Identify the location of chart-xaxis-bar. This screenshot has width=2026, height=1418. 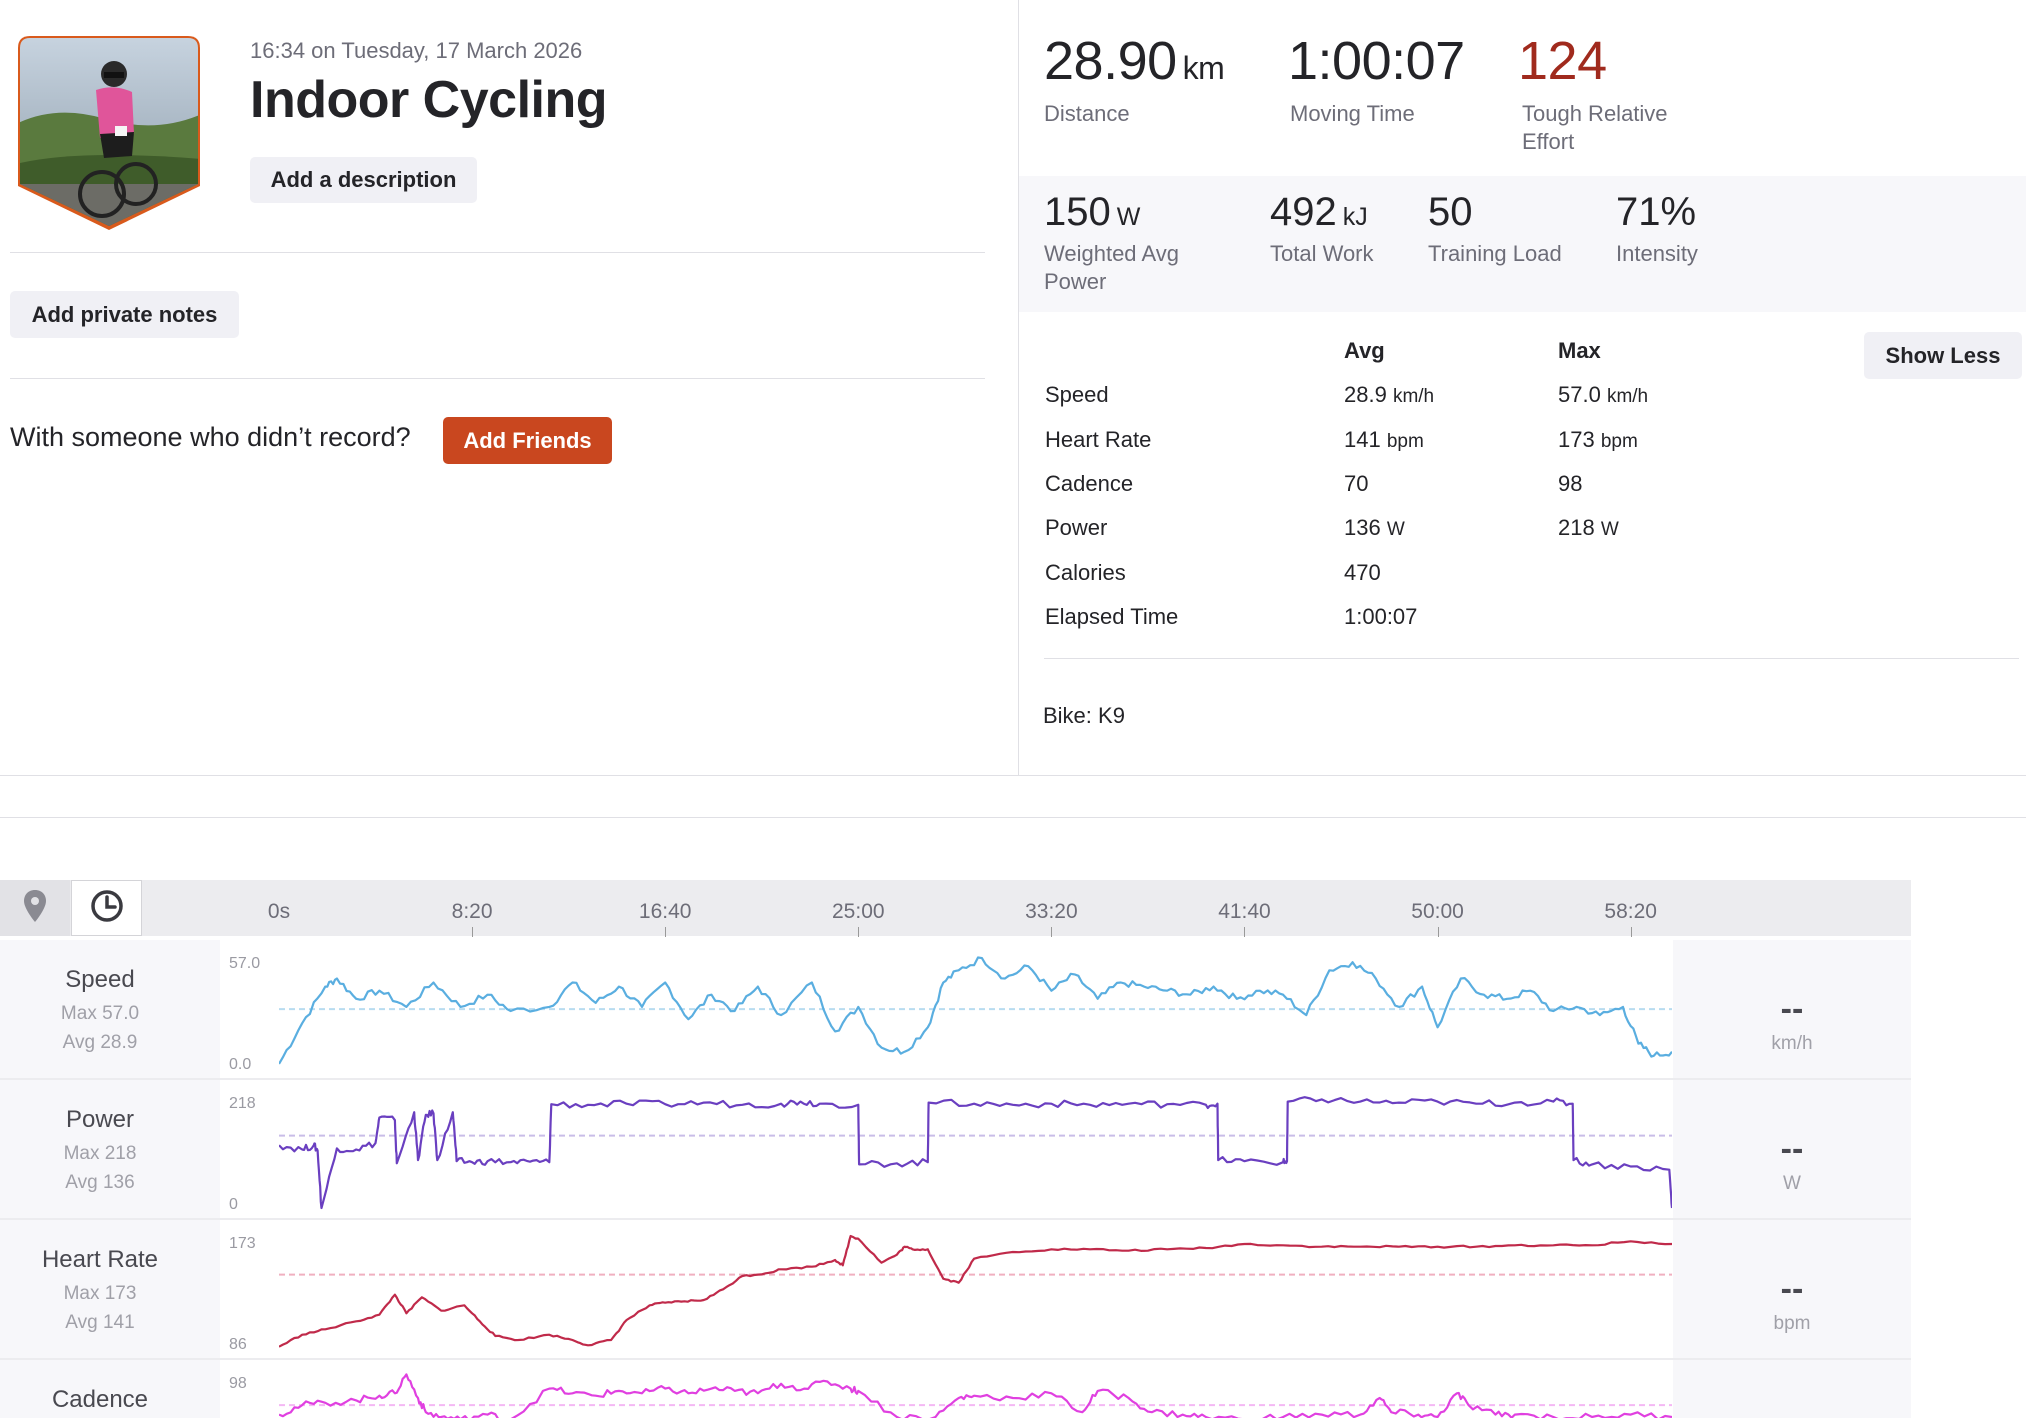
(955, 908).